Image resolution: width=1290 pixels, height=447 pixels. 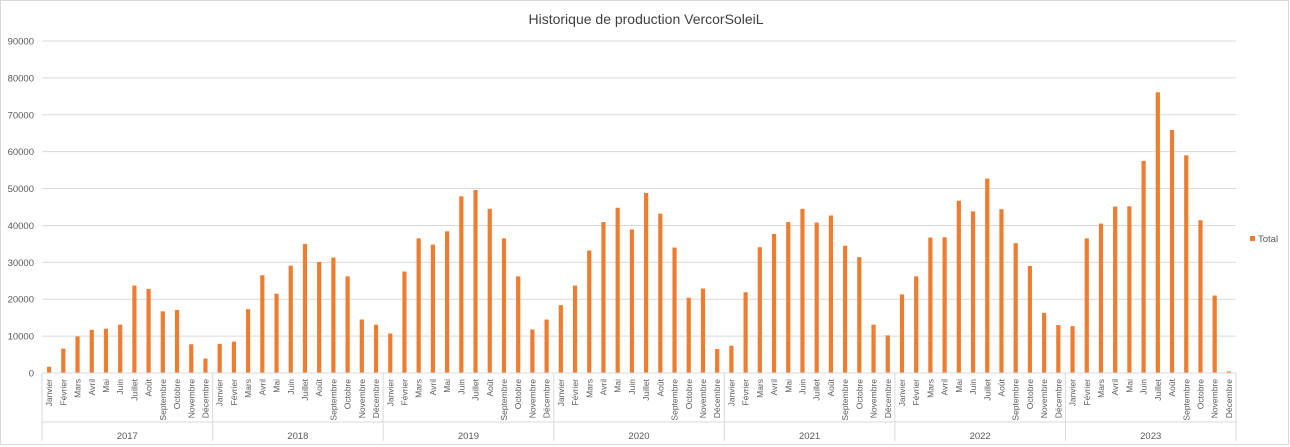 I want to click on year-label: 2018, so click(x=297, y=436).